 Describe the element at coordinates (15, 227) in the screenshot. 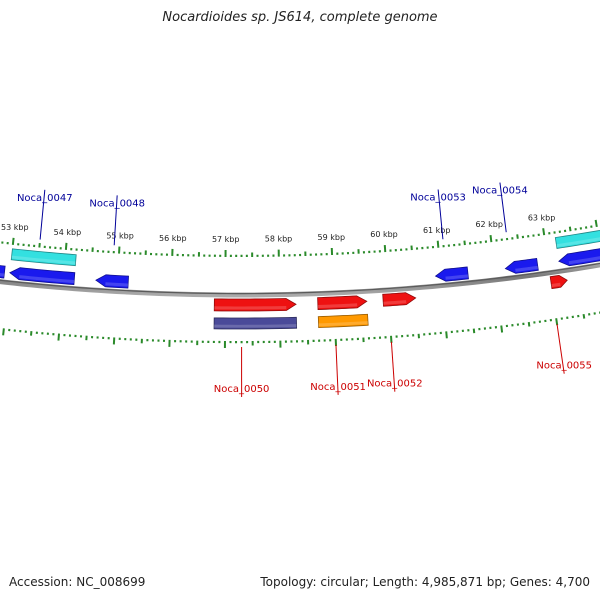

I see `scale-label: 53 kbp` at that location.